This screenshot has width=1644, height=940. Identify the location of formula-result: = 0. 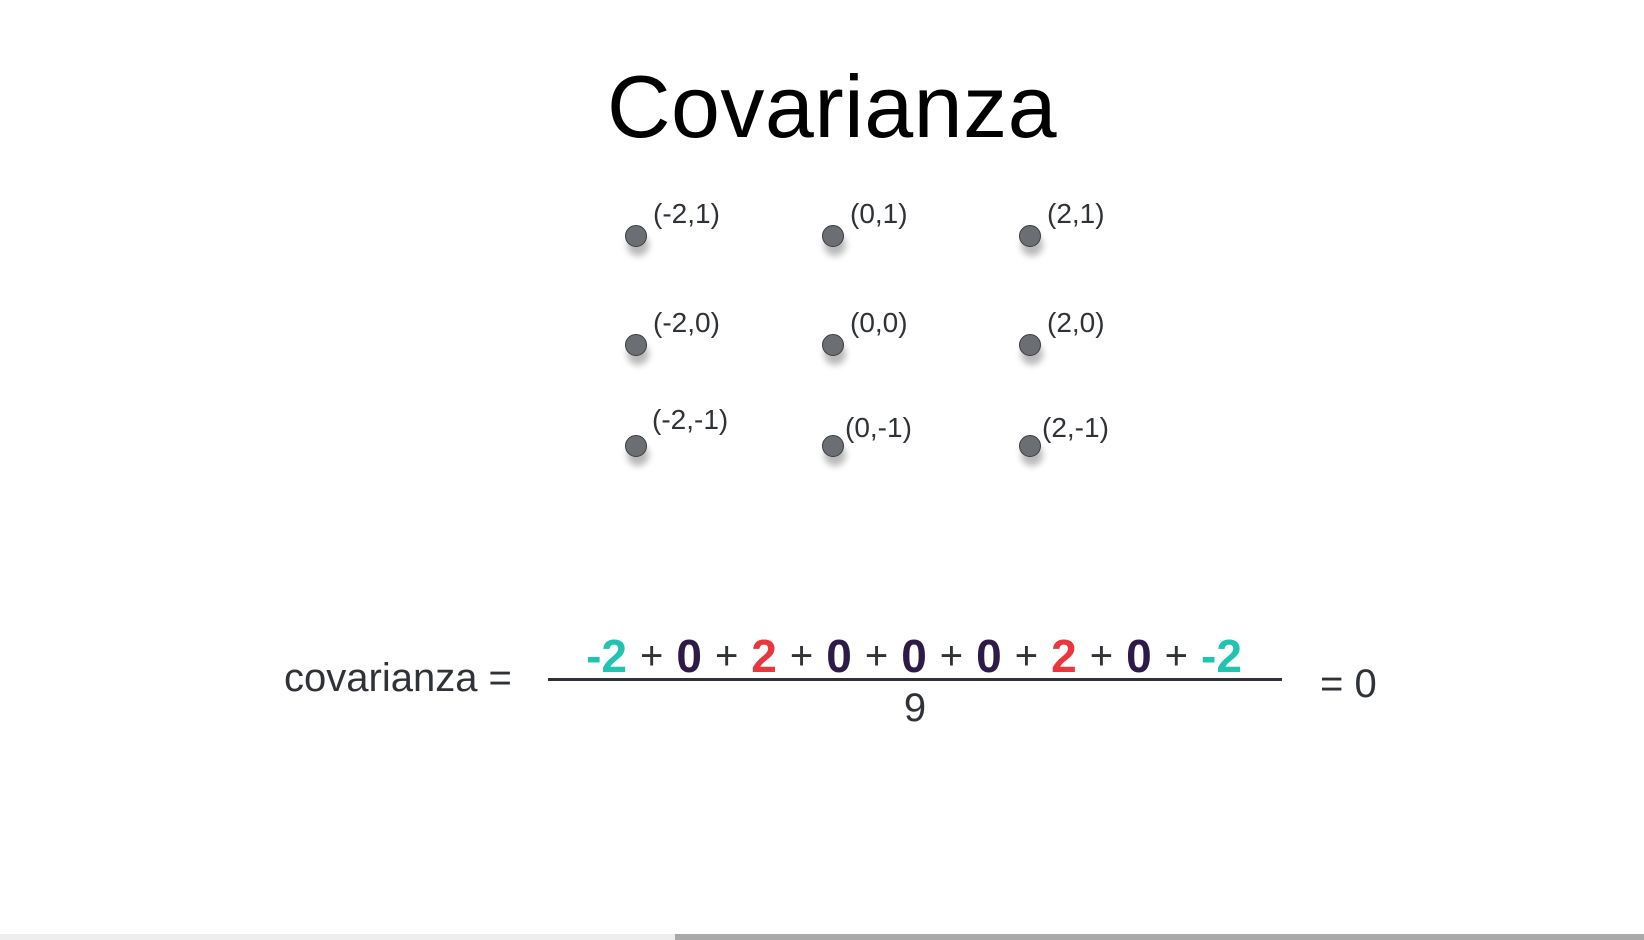
(1348, 684).